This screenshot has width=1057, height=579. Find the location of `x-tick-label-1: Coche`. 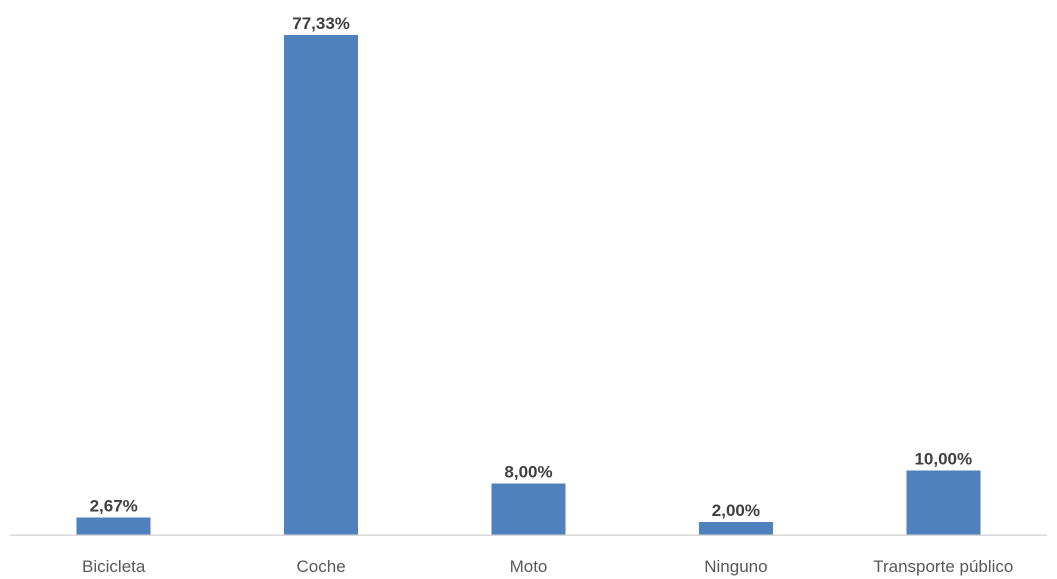

x-tick-label-1: Coche is located at coordinates (321, 566).